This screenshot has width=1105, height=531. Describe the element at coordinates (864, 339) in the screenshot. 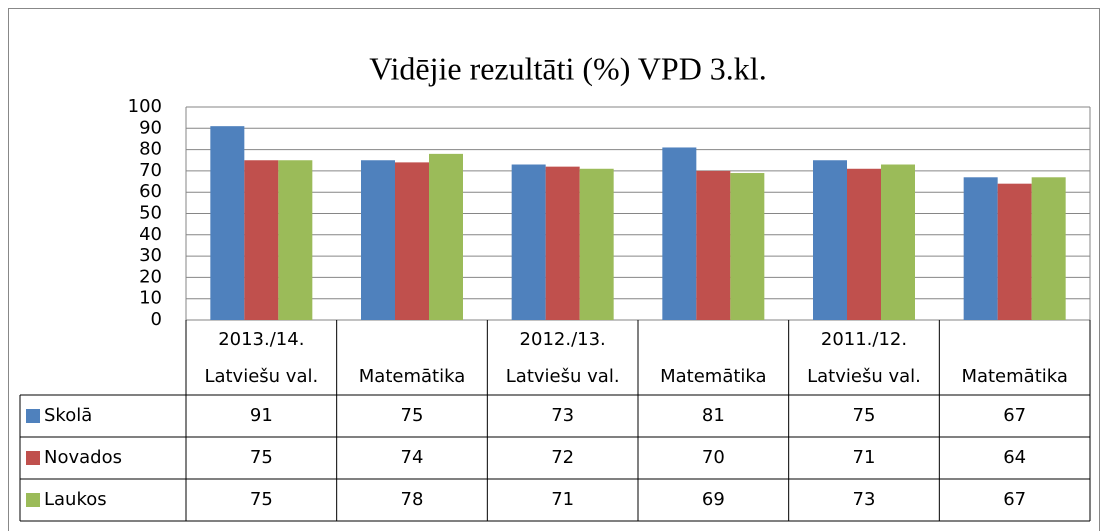

I see `x-group-label: 2011./12.` at that location.